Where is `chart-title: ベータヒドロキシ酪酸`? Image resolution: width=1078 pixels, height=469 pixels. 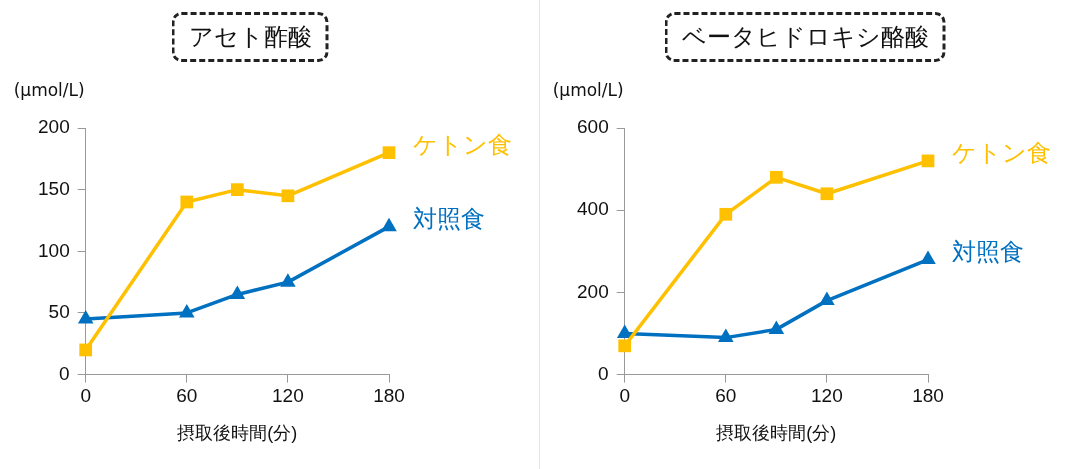 chart-title: ベータヒドロキシ酪酸 is located at coordinates (805, 37).